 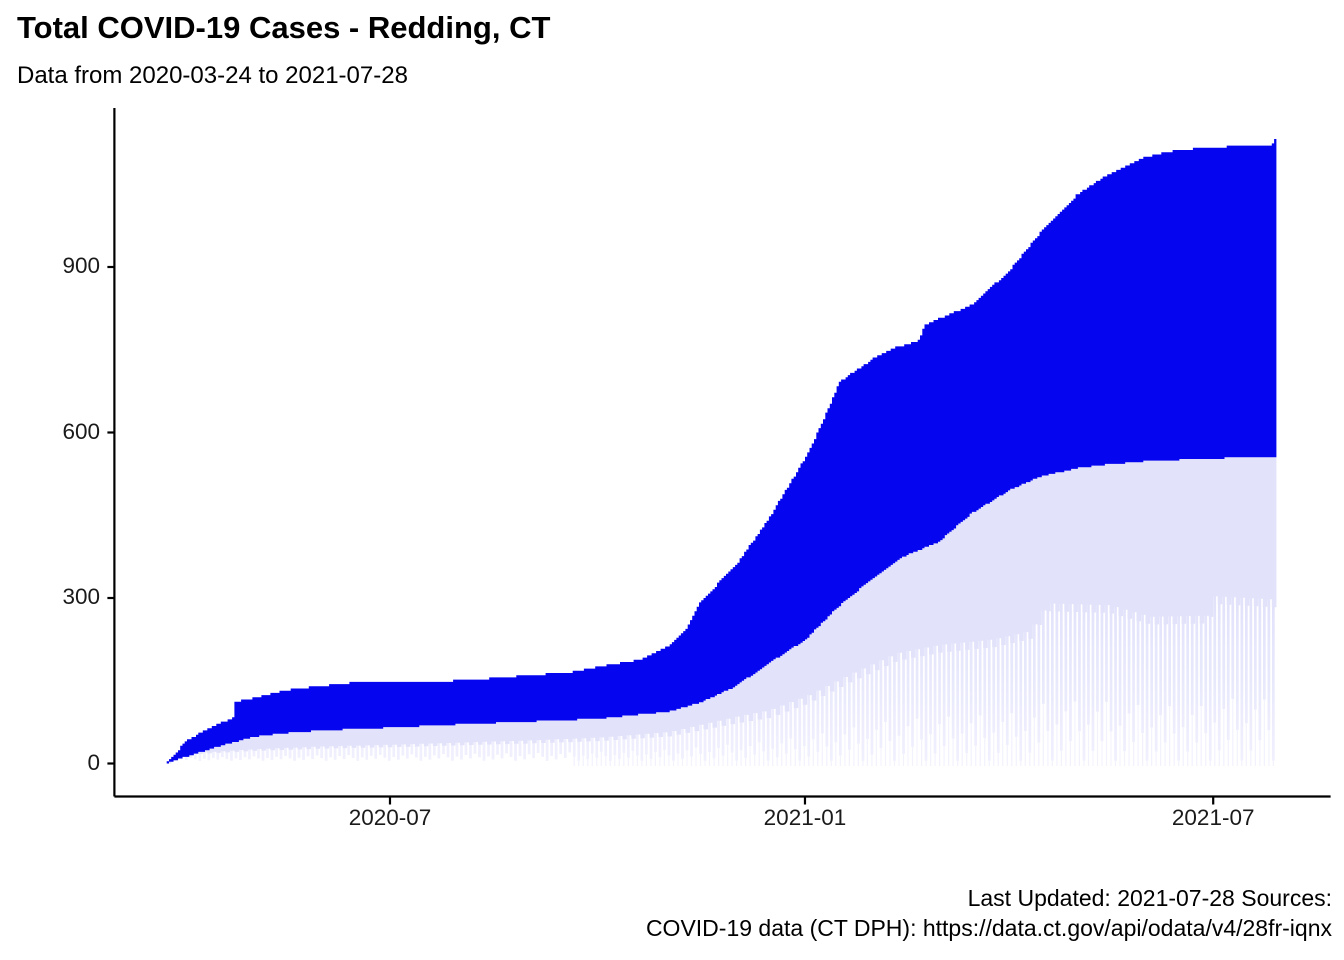 I want to click on x-tick-label: 2021-01, so click(x=805, y=817).